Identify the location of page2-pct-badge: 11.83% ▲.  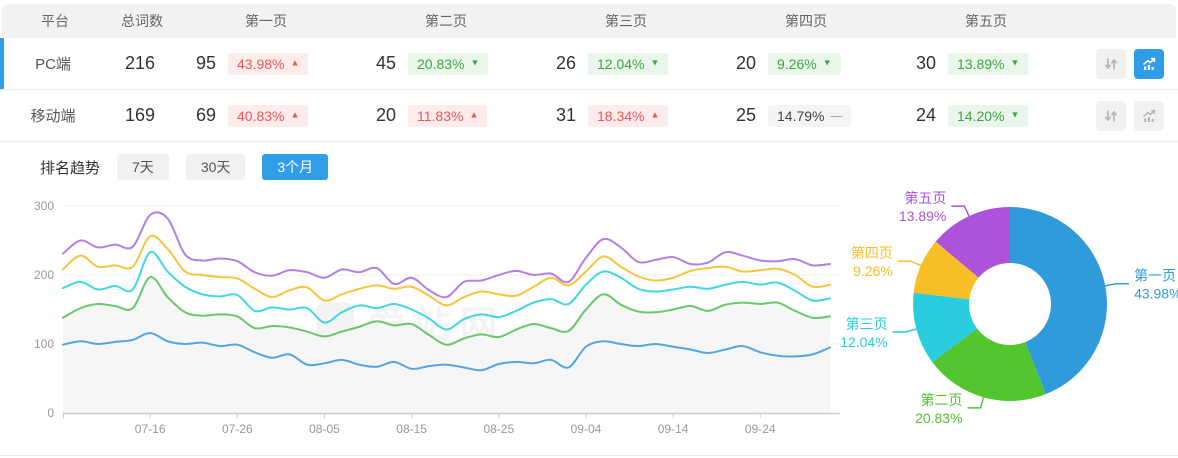
(448, 115).